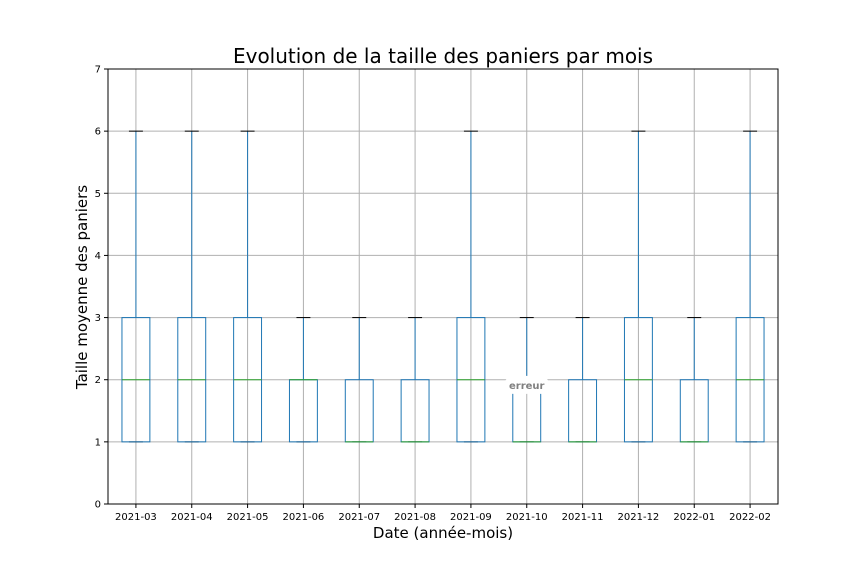 The height and width of the screenshot is (576, 864). What do you see at coordinates (192, 517) in the screenshot?
I see `x-tick-label: 2021-04` at bounding box center [192, 517].